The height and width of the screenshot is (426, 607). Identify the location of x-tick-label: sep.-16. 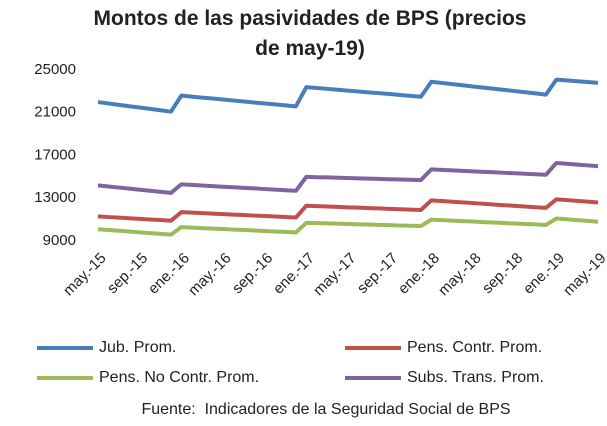
(252, 273).